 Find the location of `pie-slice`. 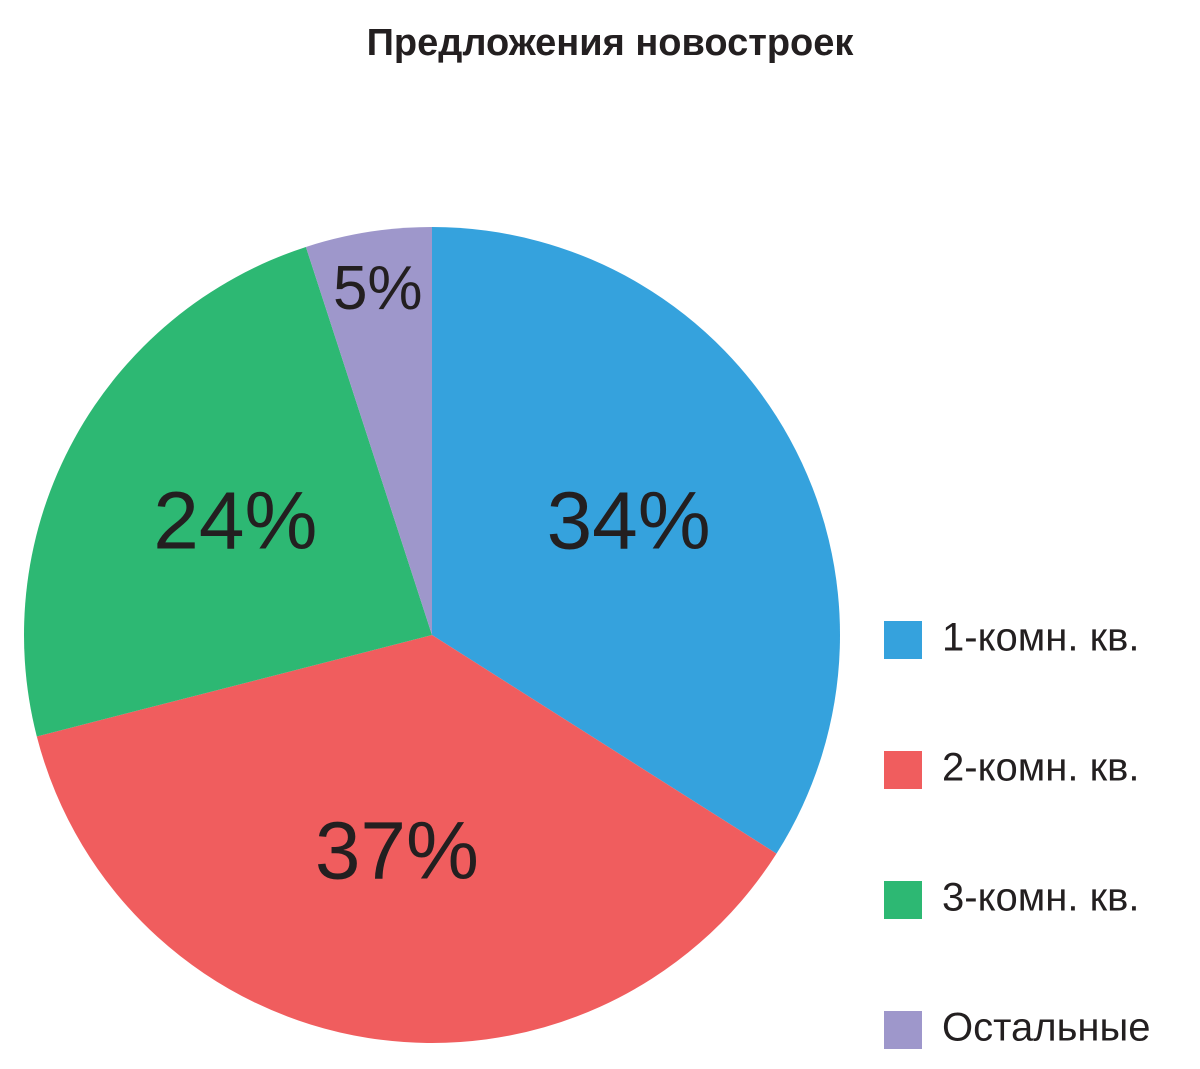

pie-slice is located at coordinates (368, 431).